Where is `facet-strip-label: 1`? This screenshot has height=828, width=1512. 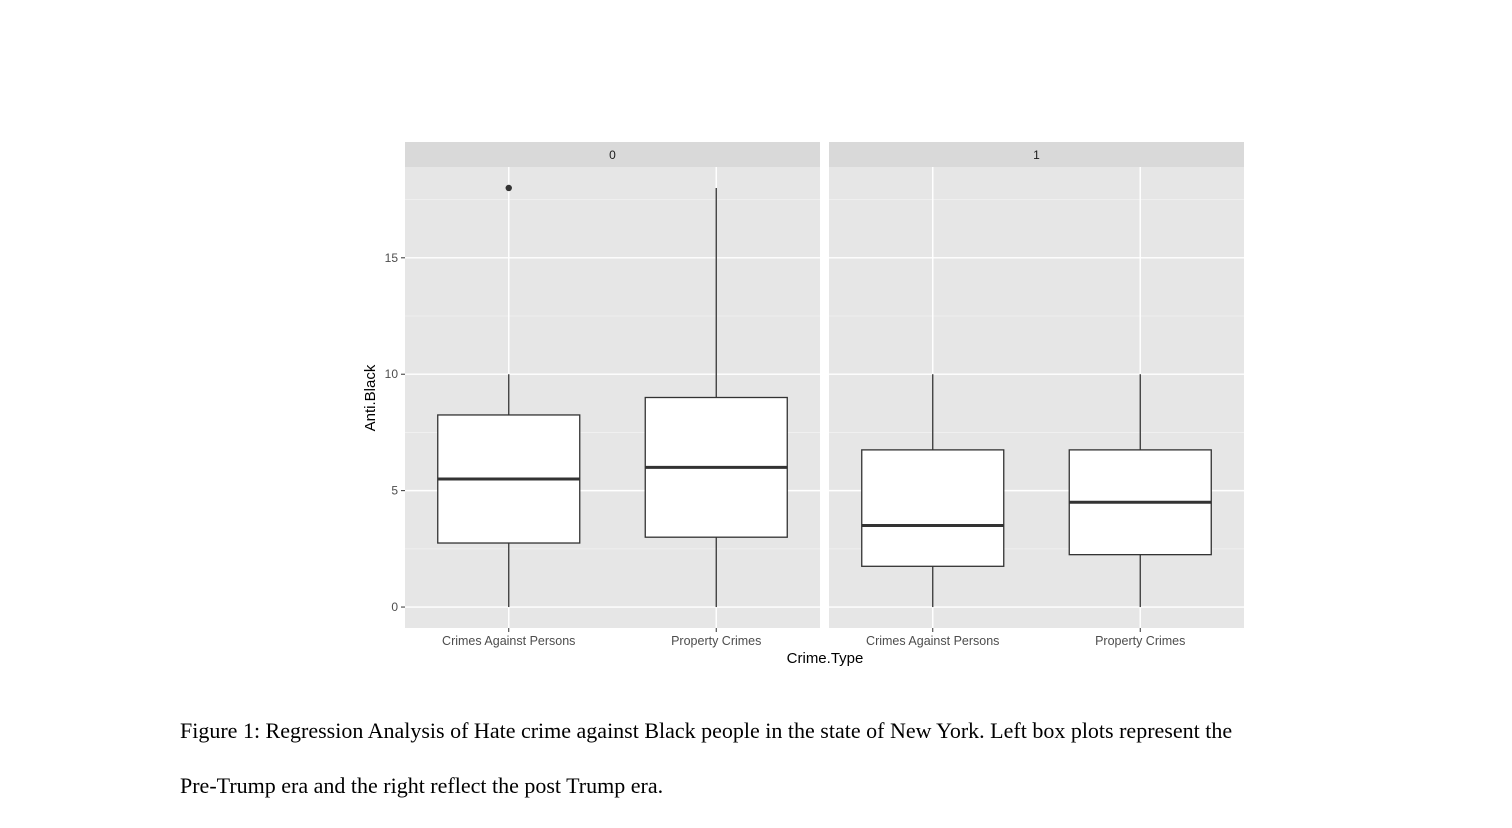
facet-strip-label: 1 is located at coordinates (1036, 155).